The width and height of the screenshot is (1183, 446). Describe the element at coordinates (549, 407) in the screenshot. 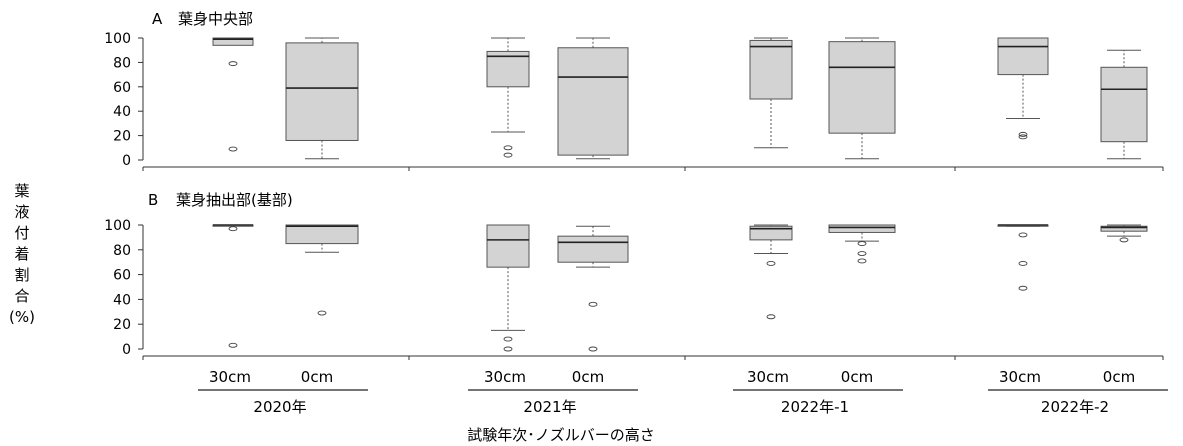

I see `x-group-label: 2021年` at that location.